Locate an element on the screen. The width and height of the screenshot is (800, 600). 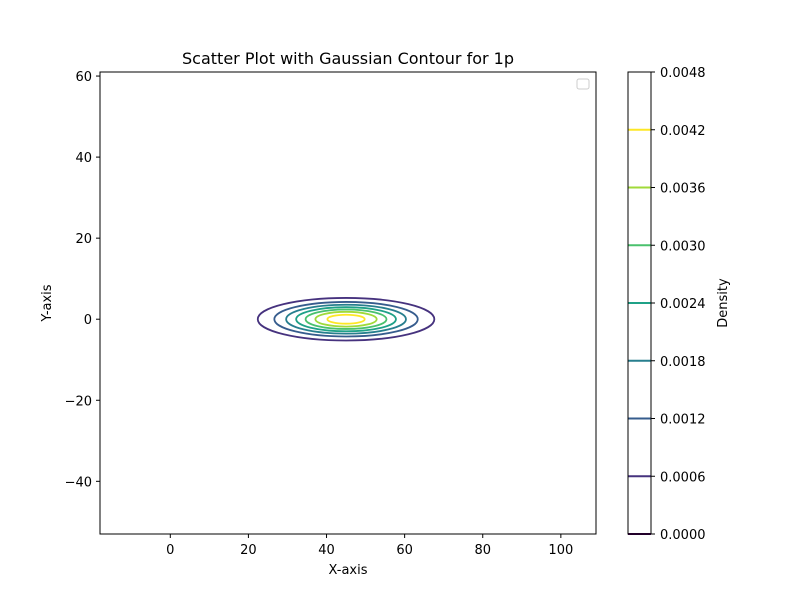
legend-box is located at coordinates (583, 84).